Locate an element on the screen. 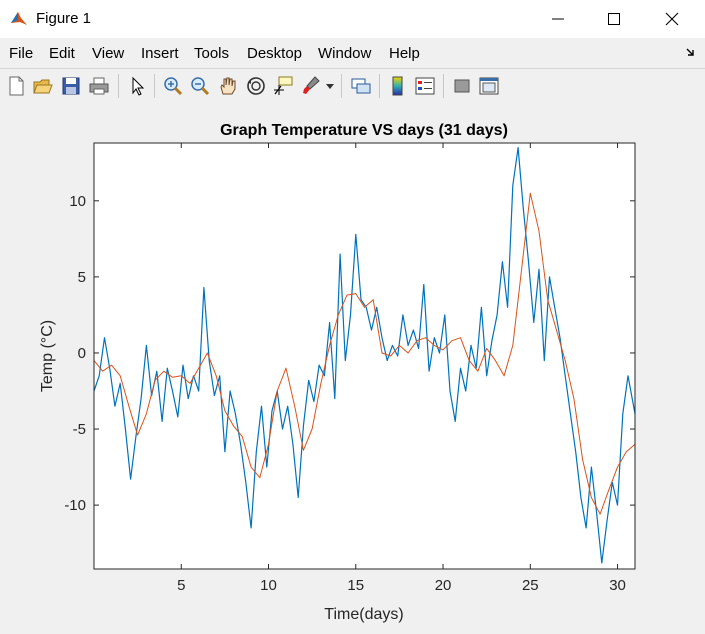 This screenshot has width=705, height=634. insert-colorbar-icon is located at coordinates (398, 86).